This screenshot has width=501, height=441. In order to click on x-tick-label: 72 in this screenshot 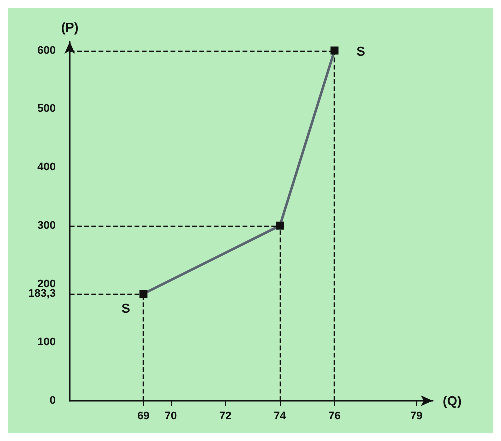, I will do `click(225, 416)`.